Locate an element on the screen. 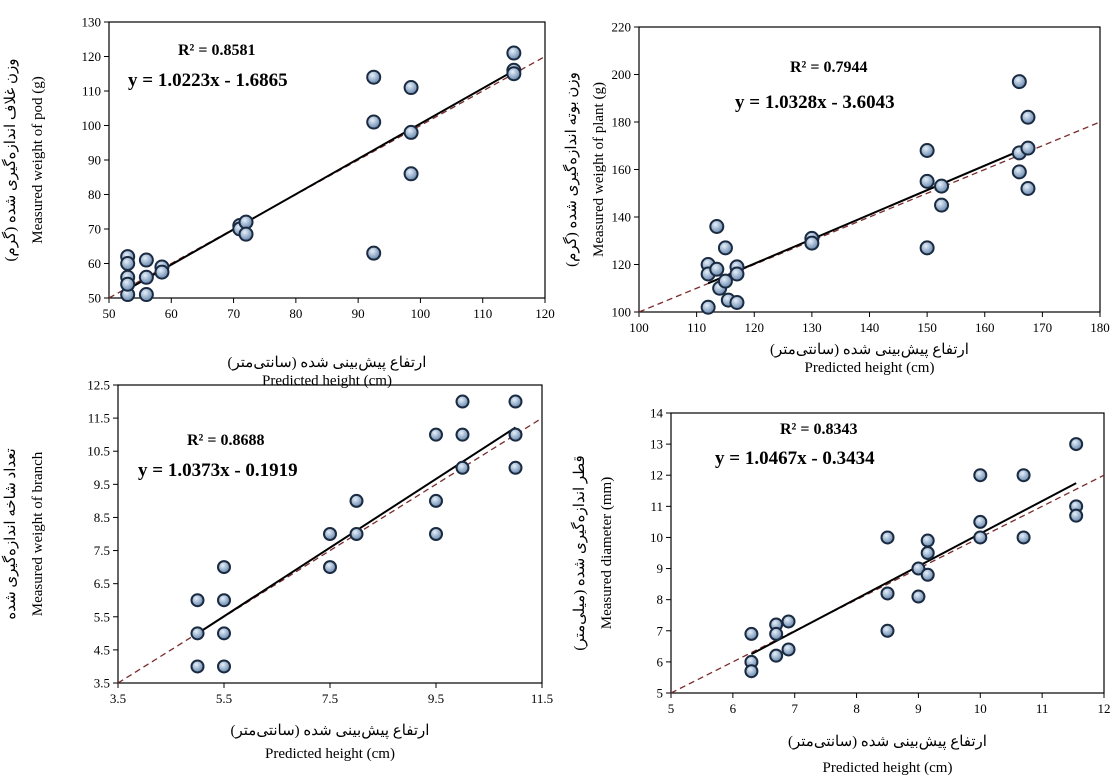  x-tick-label: 3.5 is located at coordinates (118, 698).